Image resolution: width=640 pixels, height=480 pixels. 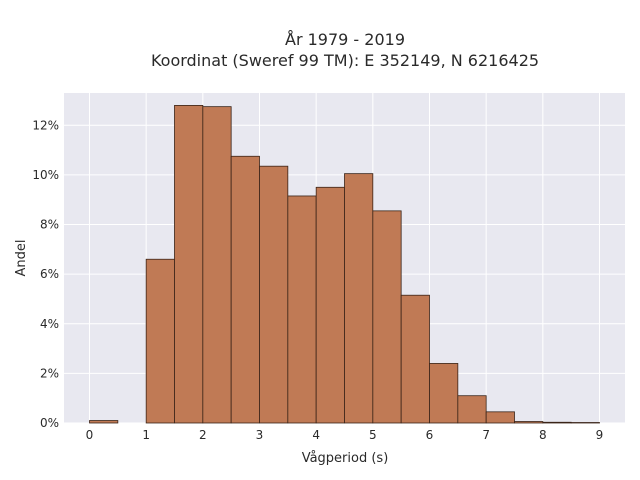 What do you see at coordinates (21, 258) in the screenshot?
I see `y-axis-label: Andel` at bounding box center [21, 258].